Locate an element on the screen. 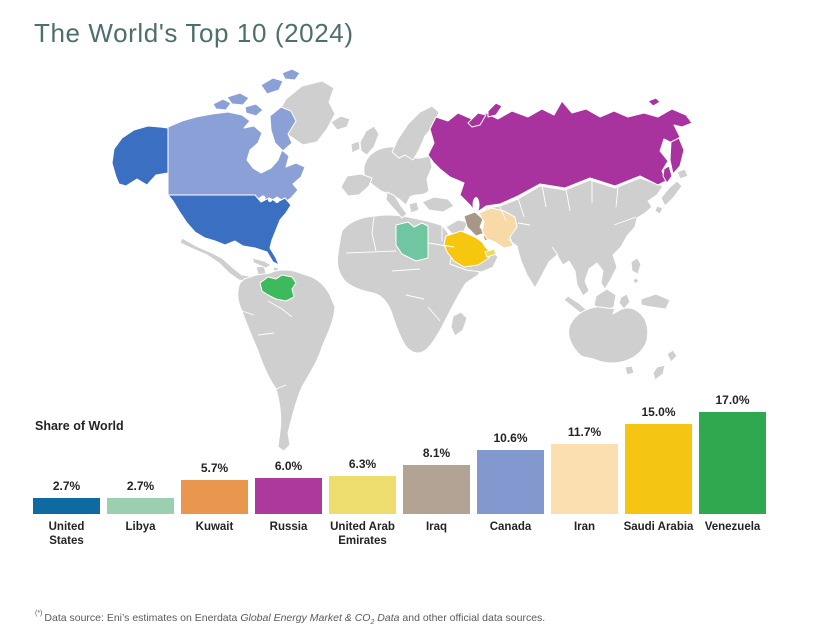 The image size is (822, 644). page-title: The World's Top 10 (2024) is located at coordinates (194, 33).